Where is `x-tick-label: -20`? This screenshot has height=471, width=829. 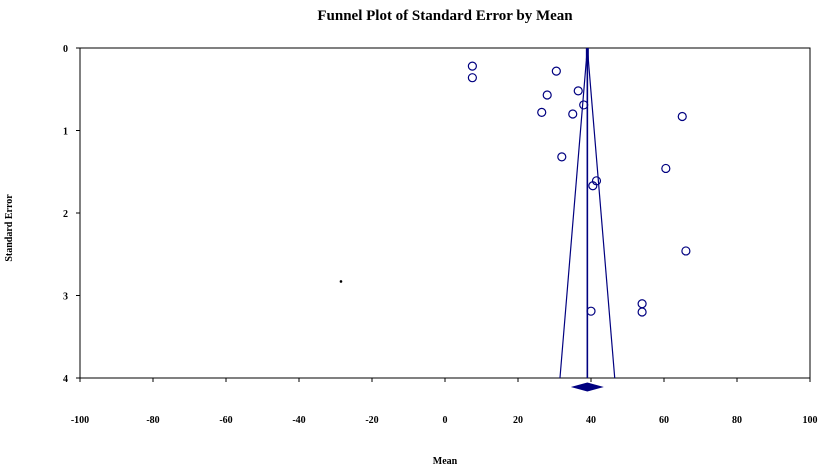
x-tick-label: -20 is located at coordinates (371, 420).